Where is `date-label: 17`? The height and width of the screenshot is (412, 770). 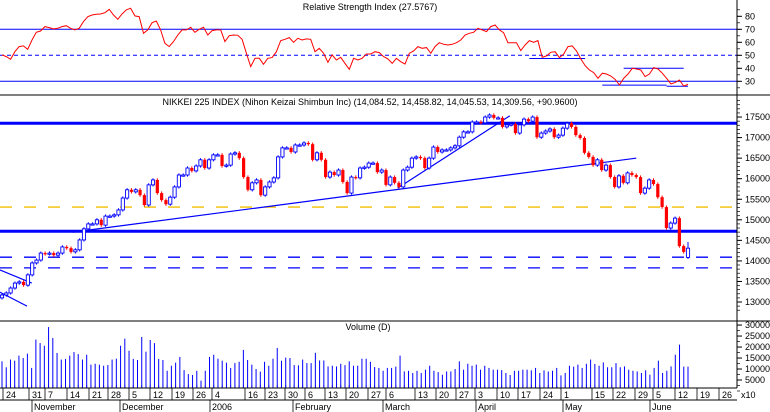 date-label: 17 is located at coordinates (526, 395).